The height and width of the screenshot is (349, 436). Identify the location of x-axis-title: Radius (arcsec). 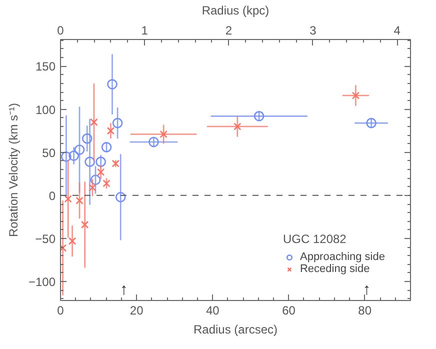
(235, 329).